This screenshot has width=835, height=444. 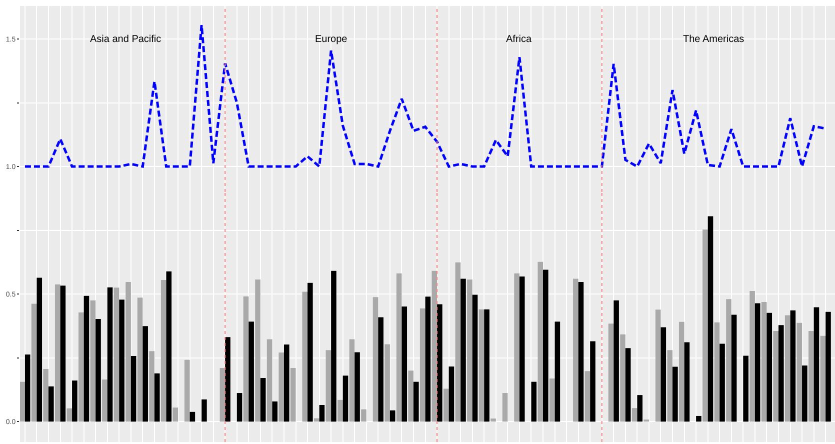 I want to click on annotation: Africa, so click(x=519, y=39).